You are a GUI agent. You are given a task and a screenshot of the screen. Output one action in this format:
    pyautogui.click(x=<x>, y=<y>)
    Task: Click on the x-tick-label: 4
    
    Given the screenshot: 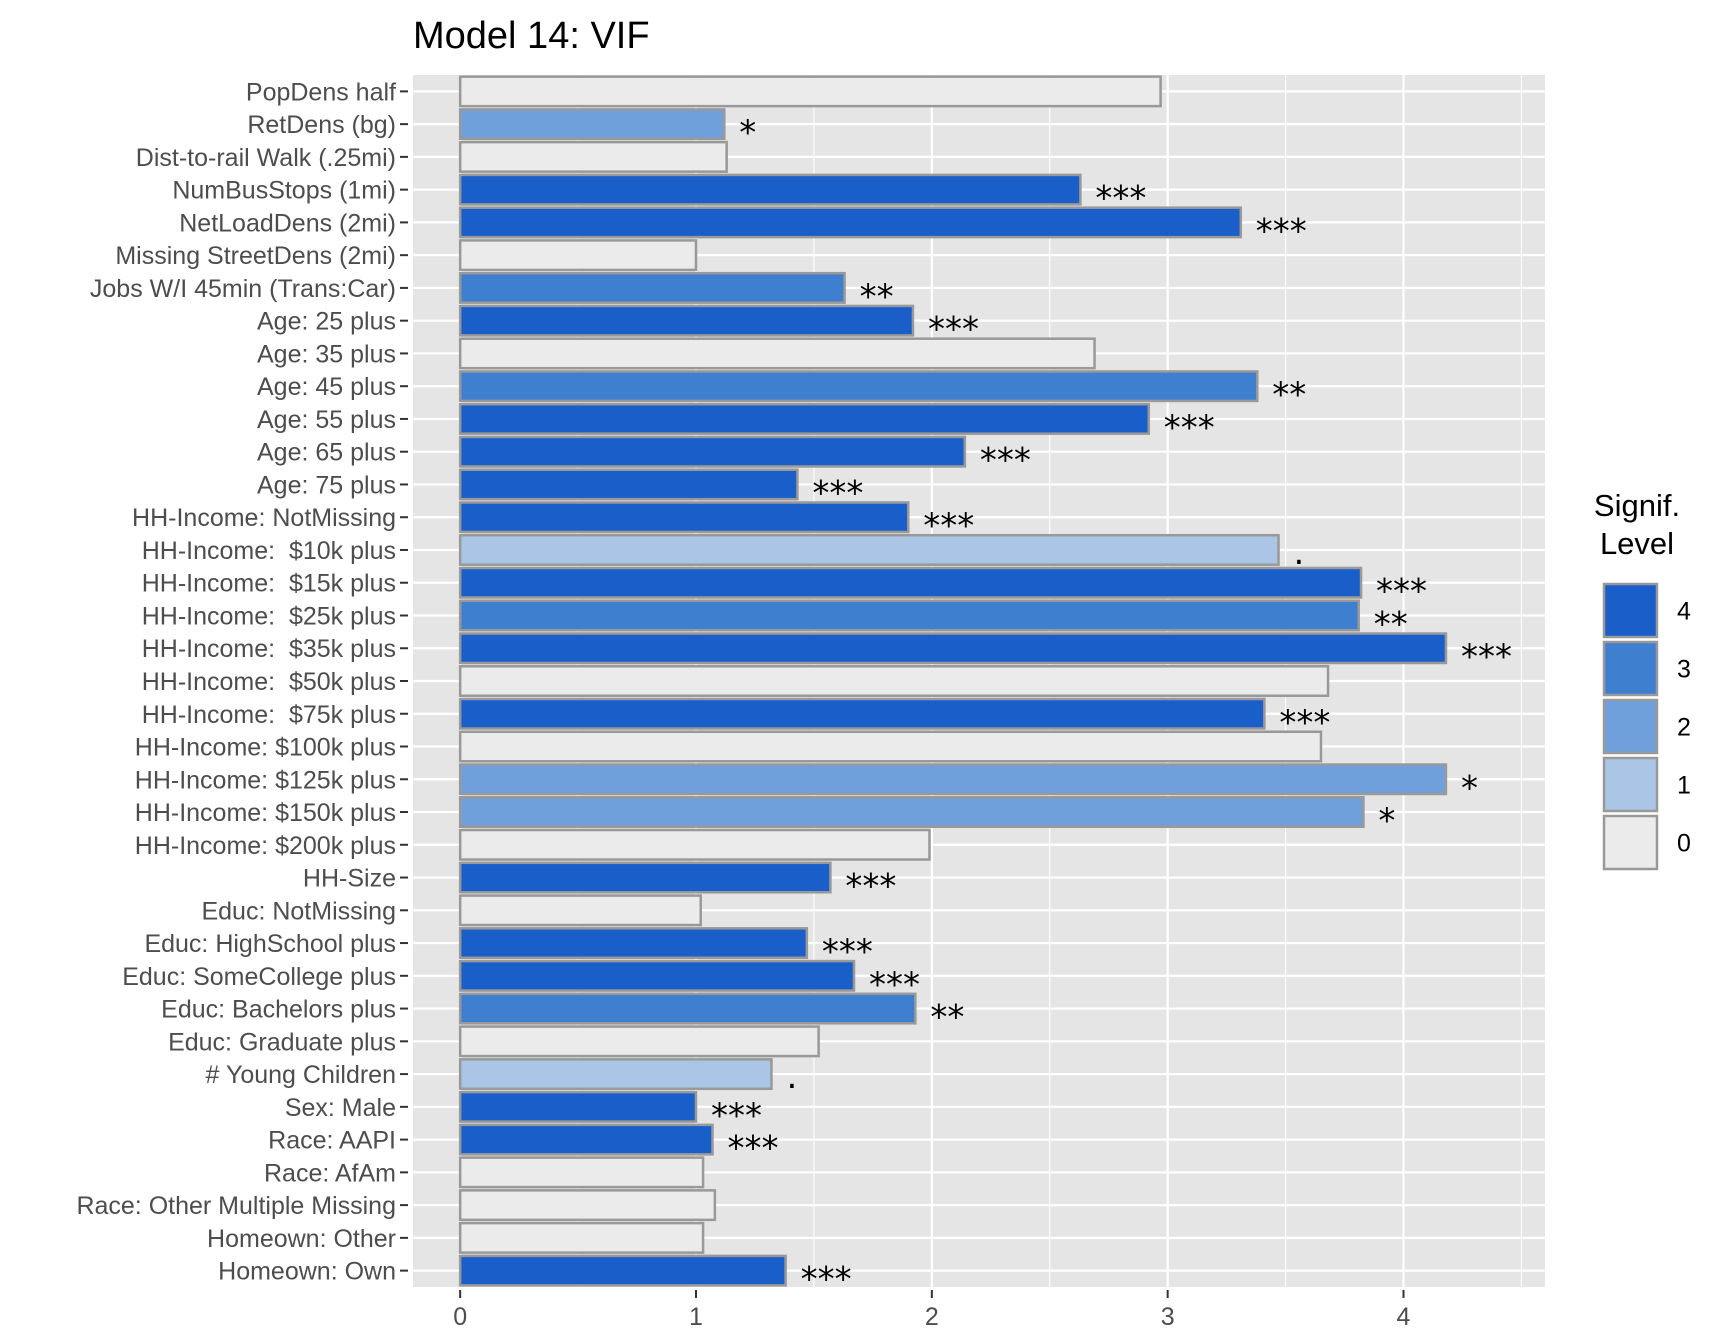 What is the action you would take?
    pyautogui.click(x=1404, y=1316)
    